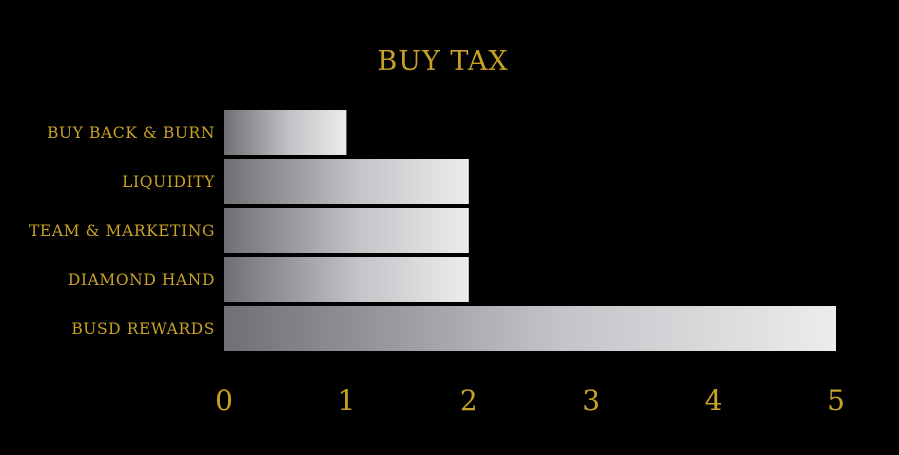 The width and height of the screenshot is (899, 455). Describe the element at coordinates (346, 230) in the screenshot. I see `bar-team-and-marketing` at that location.